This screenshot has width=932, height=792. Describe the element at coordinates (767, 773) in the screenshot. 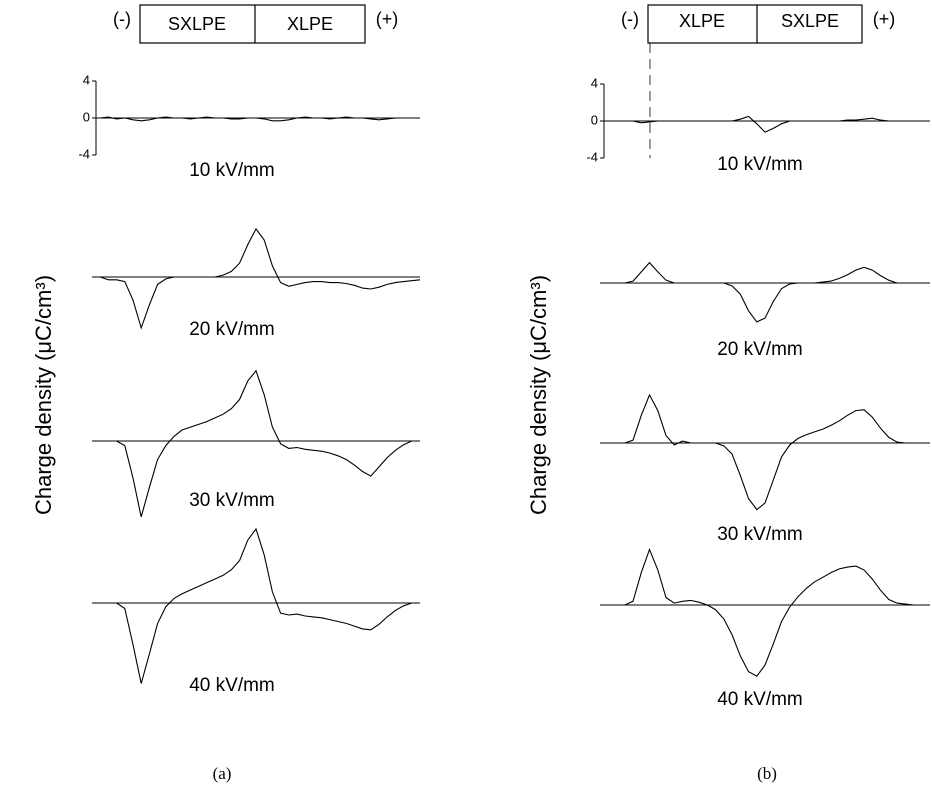

I see `panel-label: (b)` at that location.